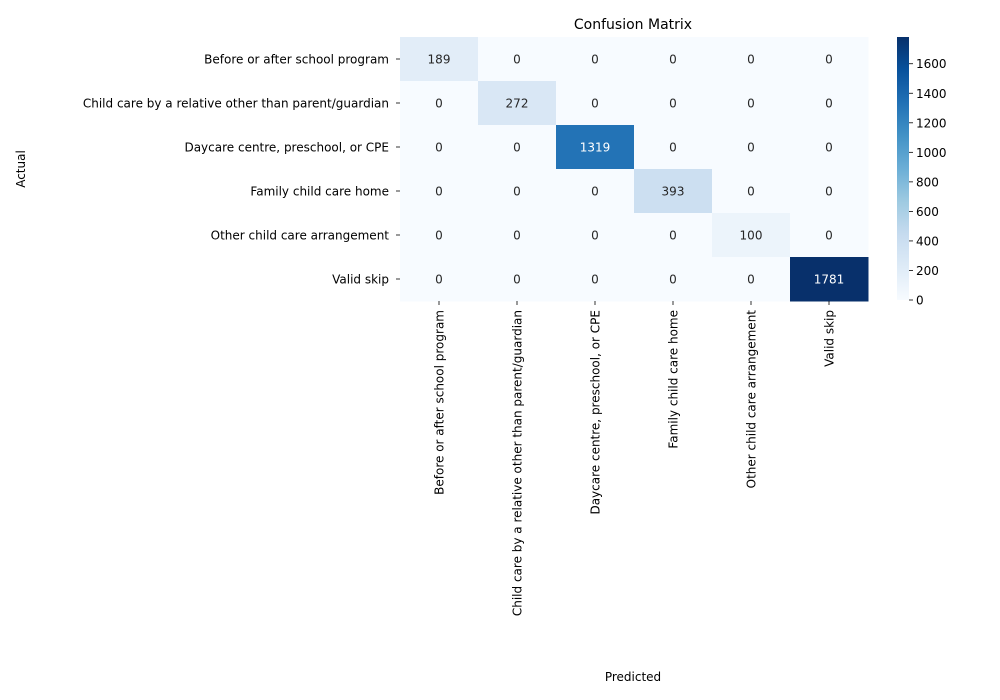 This screenshot has height=700, width=1000. What do you see at coordinates (300, 236) in the screenshot?
I see `y-tick-label: Other child care arrangement` at bounding box center [300, 236].